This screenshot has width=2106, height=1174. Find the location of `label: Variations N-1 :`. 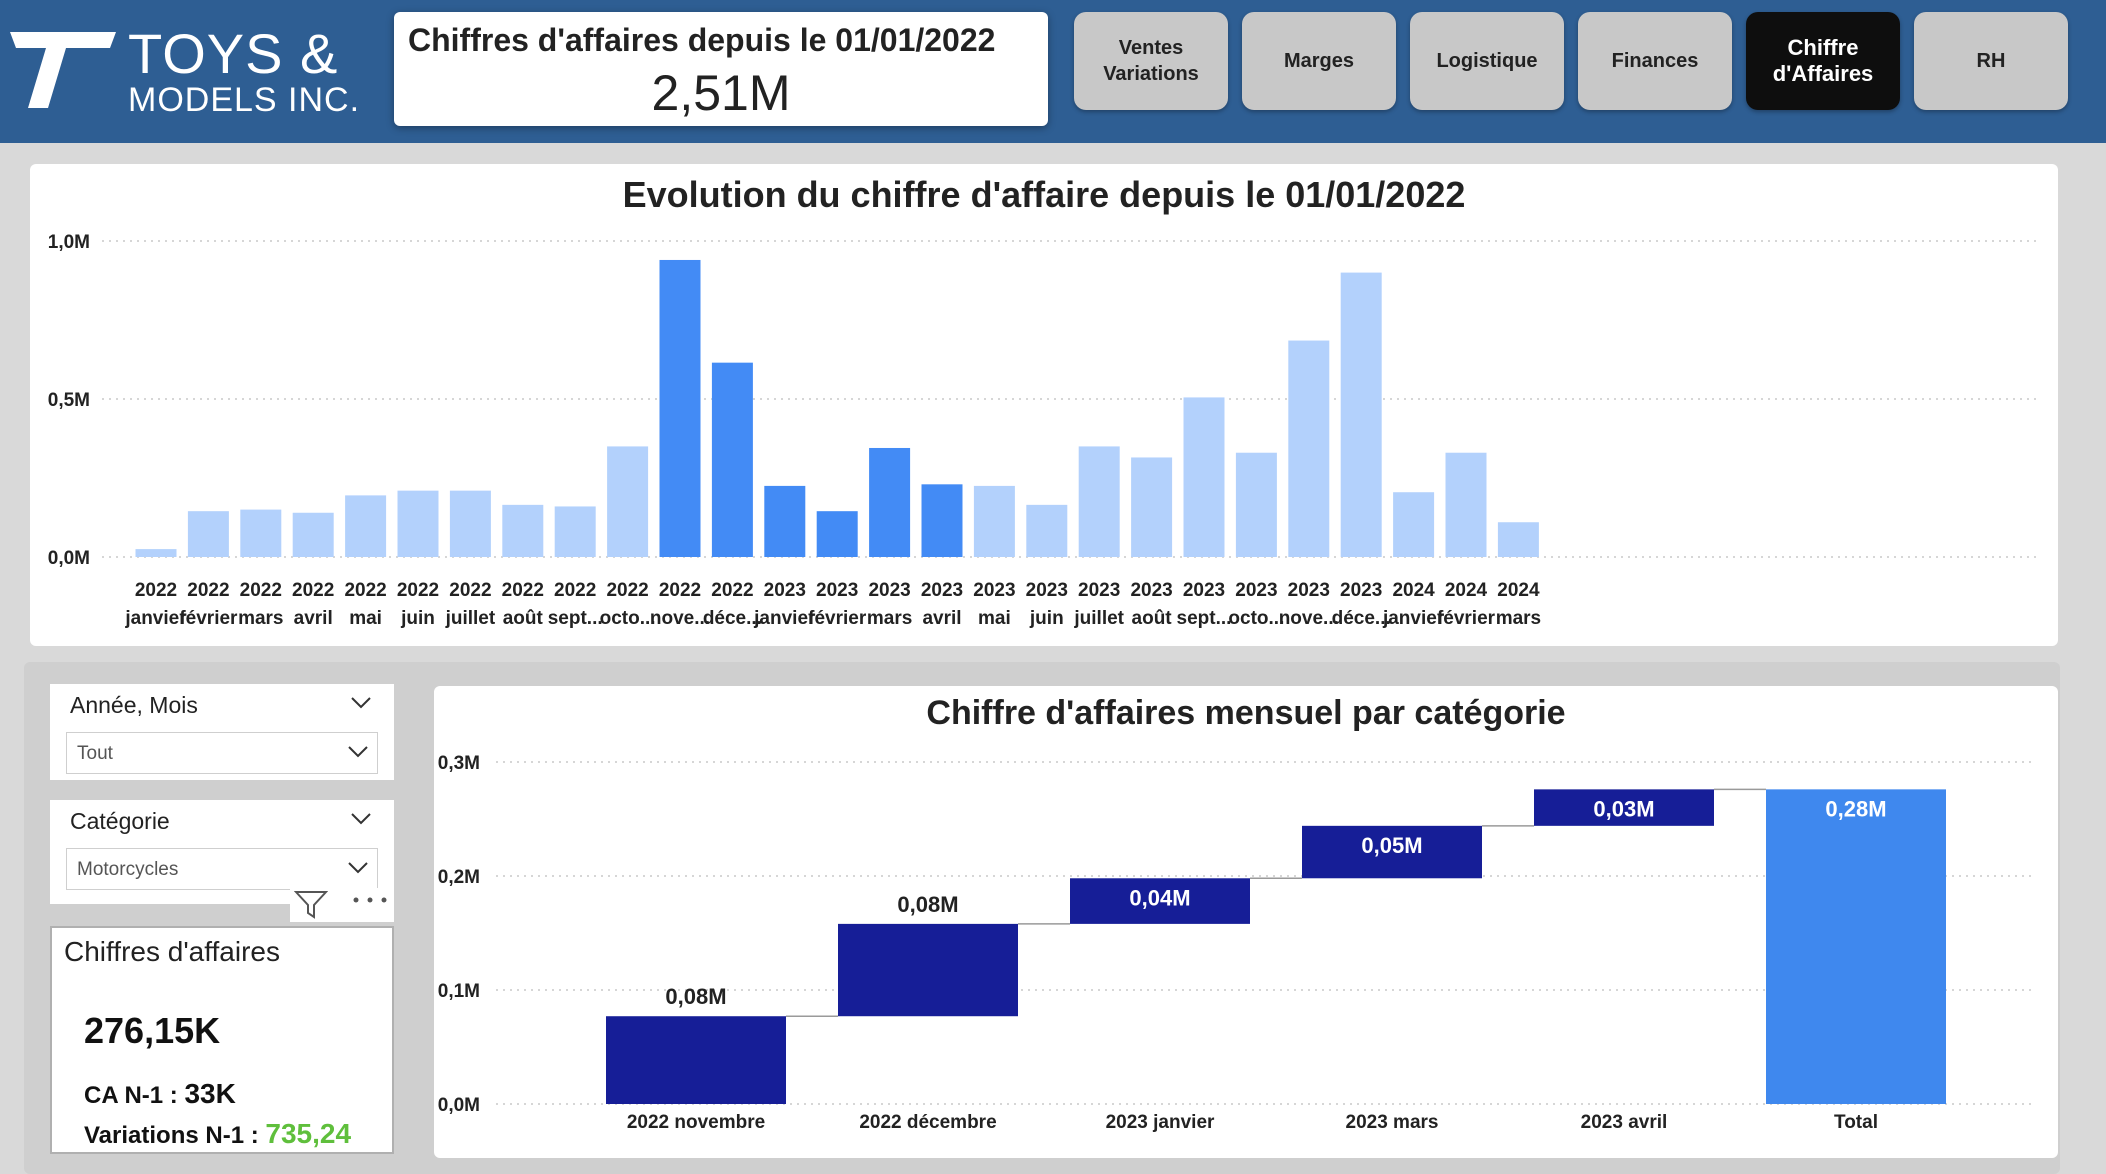

label: Variations N-1 : is located at coordinates (175, 1135).